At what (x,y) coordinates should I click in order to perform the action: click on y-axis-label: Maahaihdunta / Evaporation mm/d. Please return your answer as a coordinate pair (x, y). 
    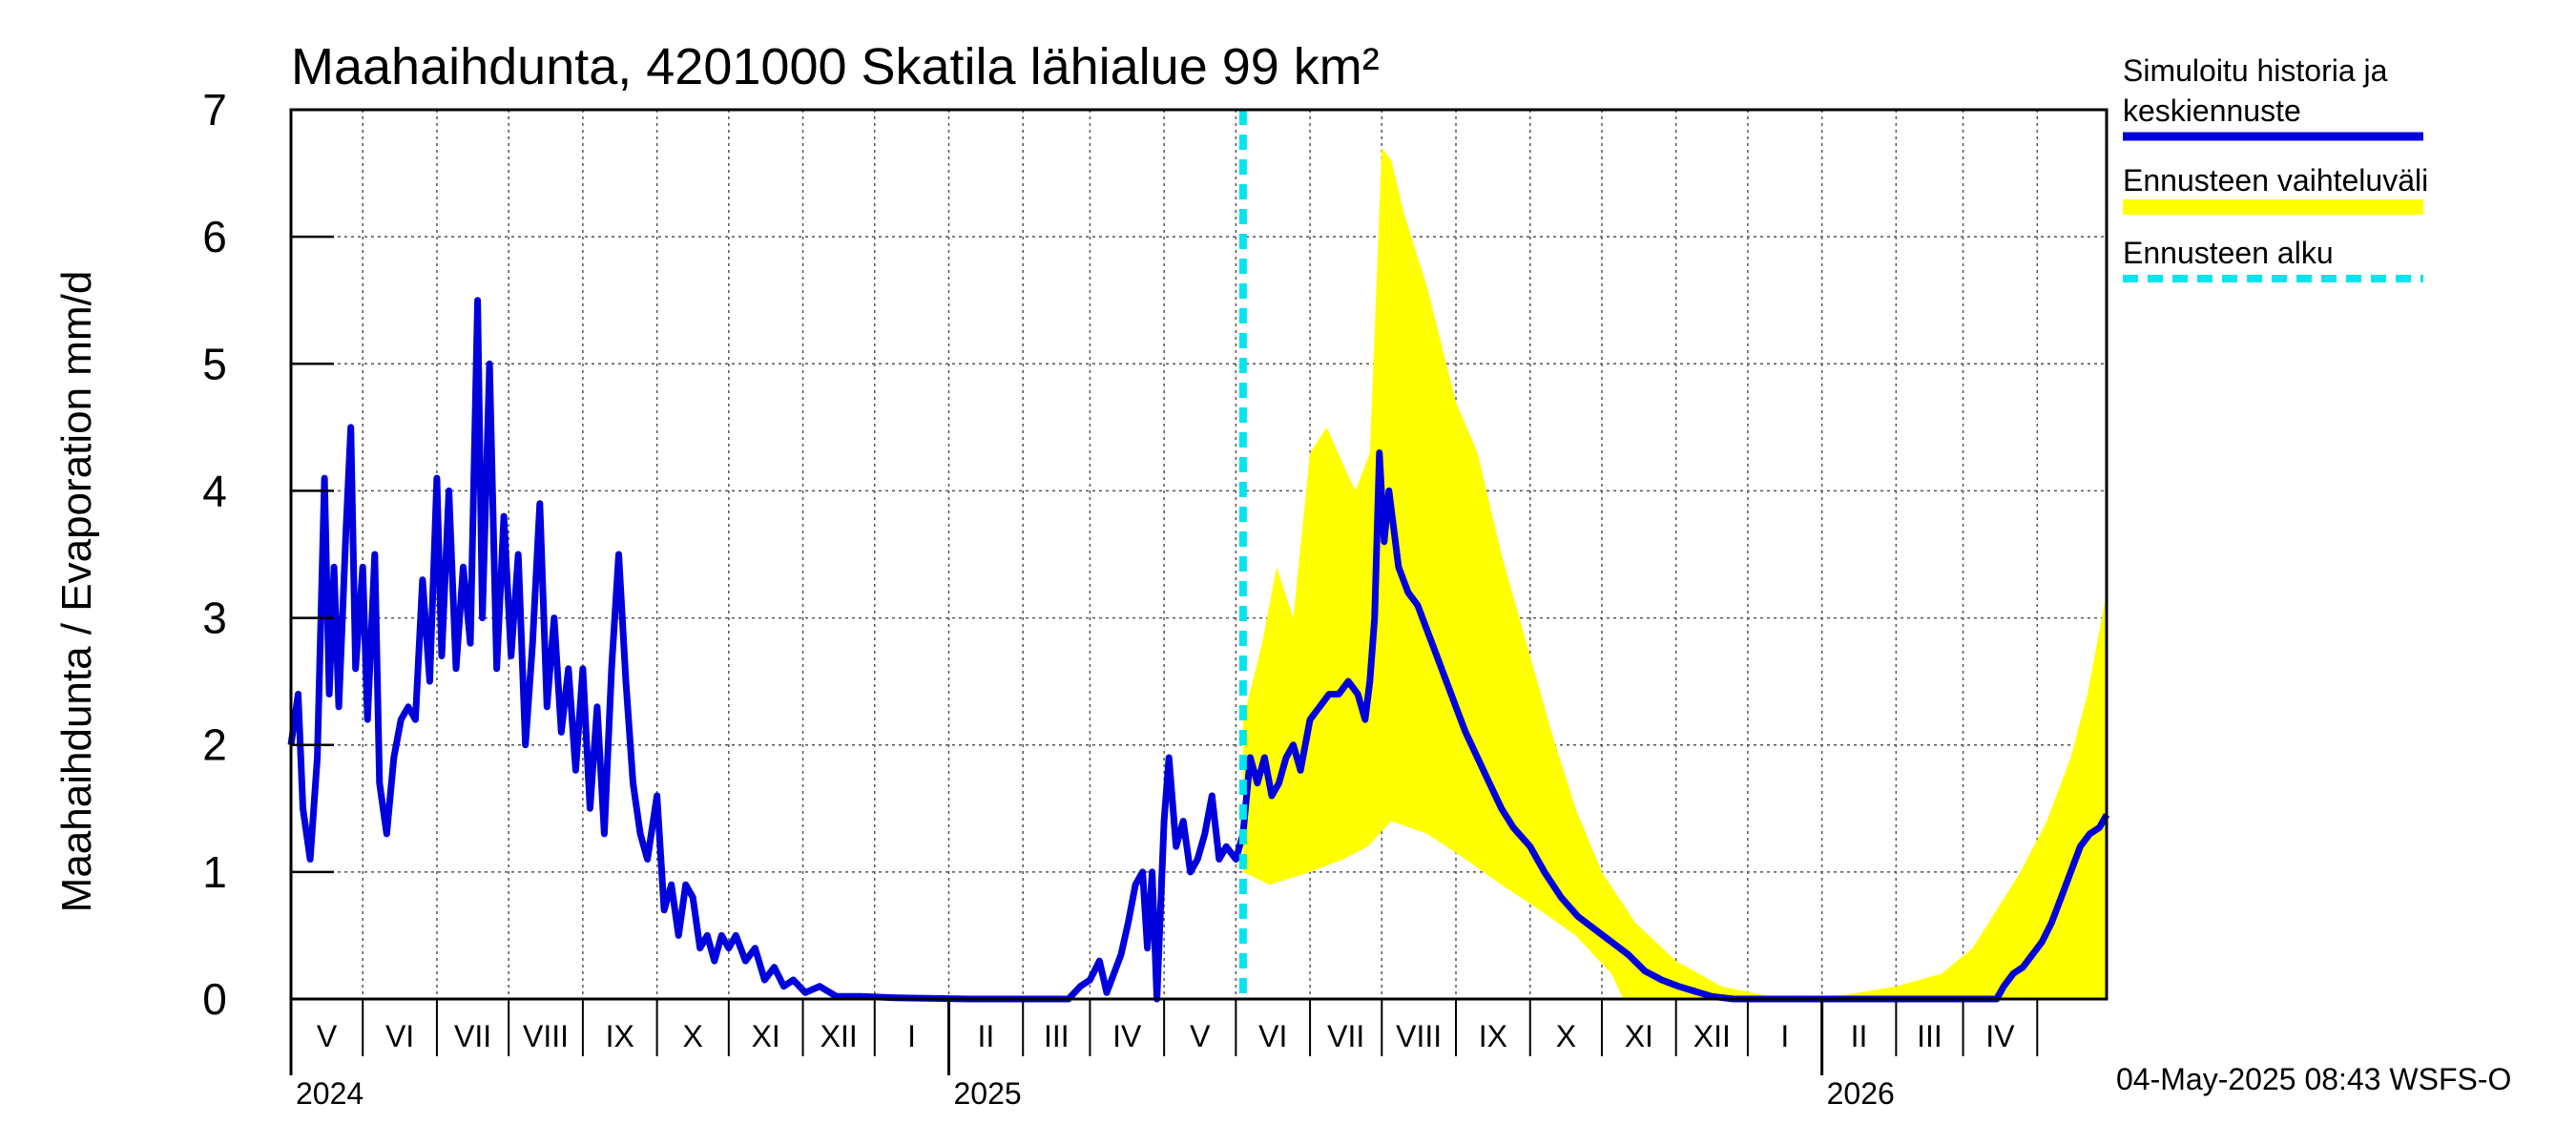
    Looking at the image, I should click on (76, 592).